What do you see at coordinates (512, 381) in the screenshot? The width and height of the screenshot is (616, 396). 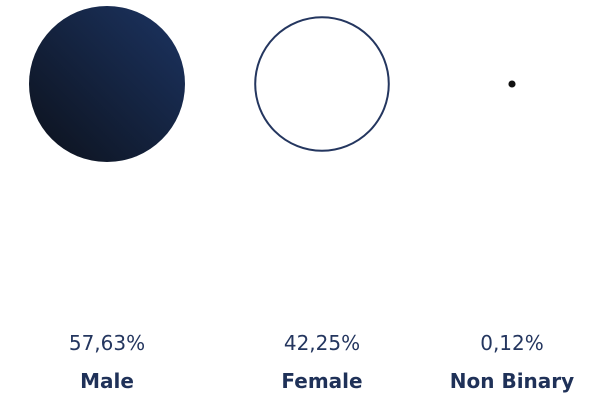 I see `non-binary-category-label: Non Binary` at bounding box center [512, 381].